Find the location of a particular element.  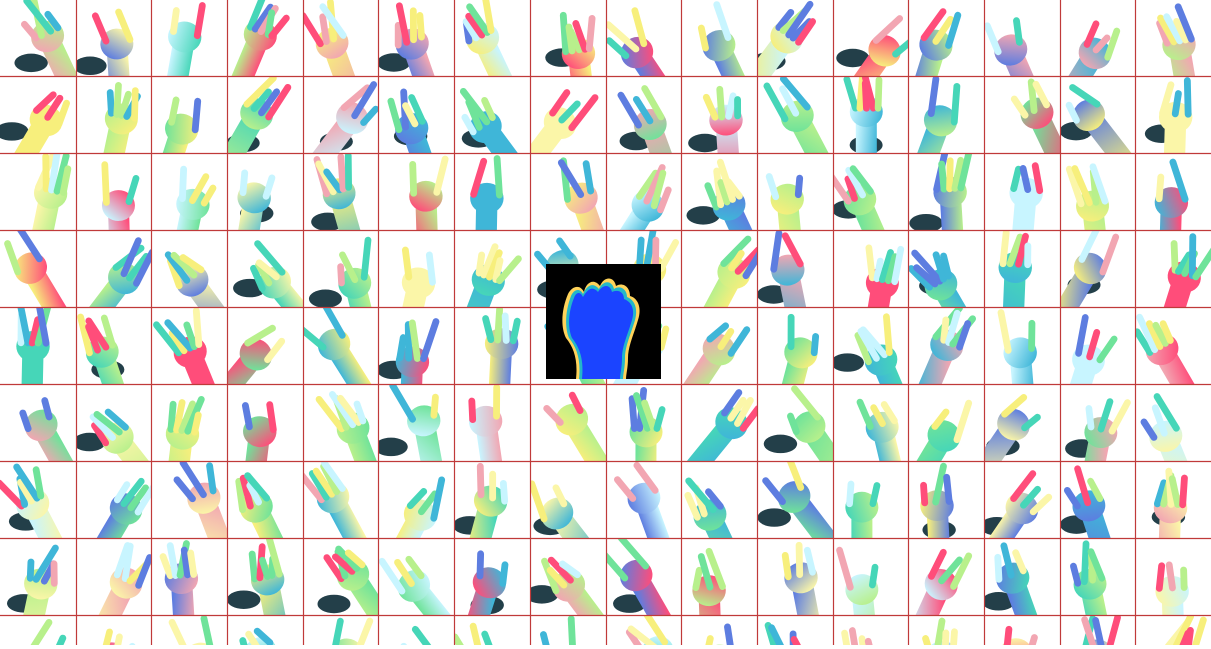

depth-map-tile is located at coordinates (603, 321).